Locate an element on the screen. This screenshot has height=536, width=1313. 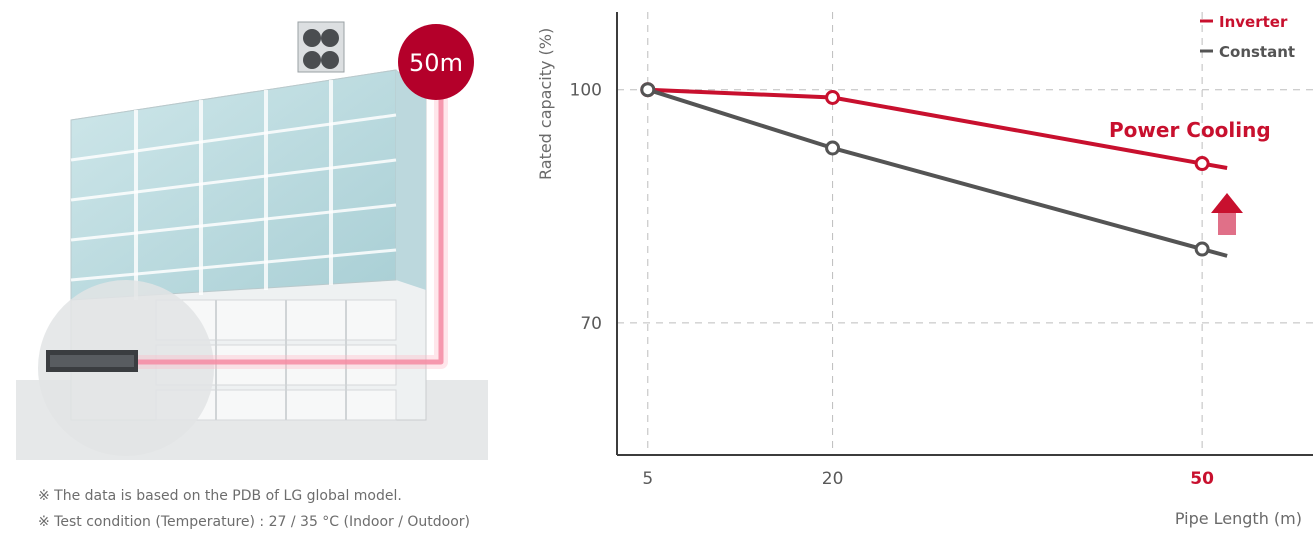
legend-label-inverter: Inverter is located at coordinates (1253, 22).